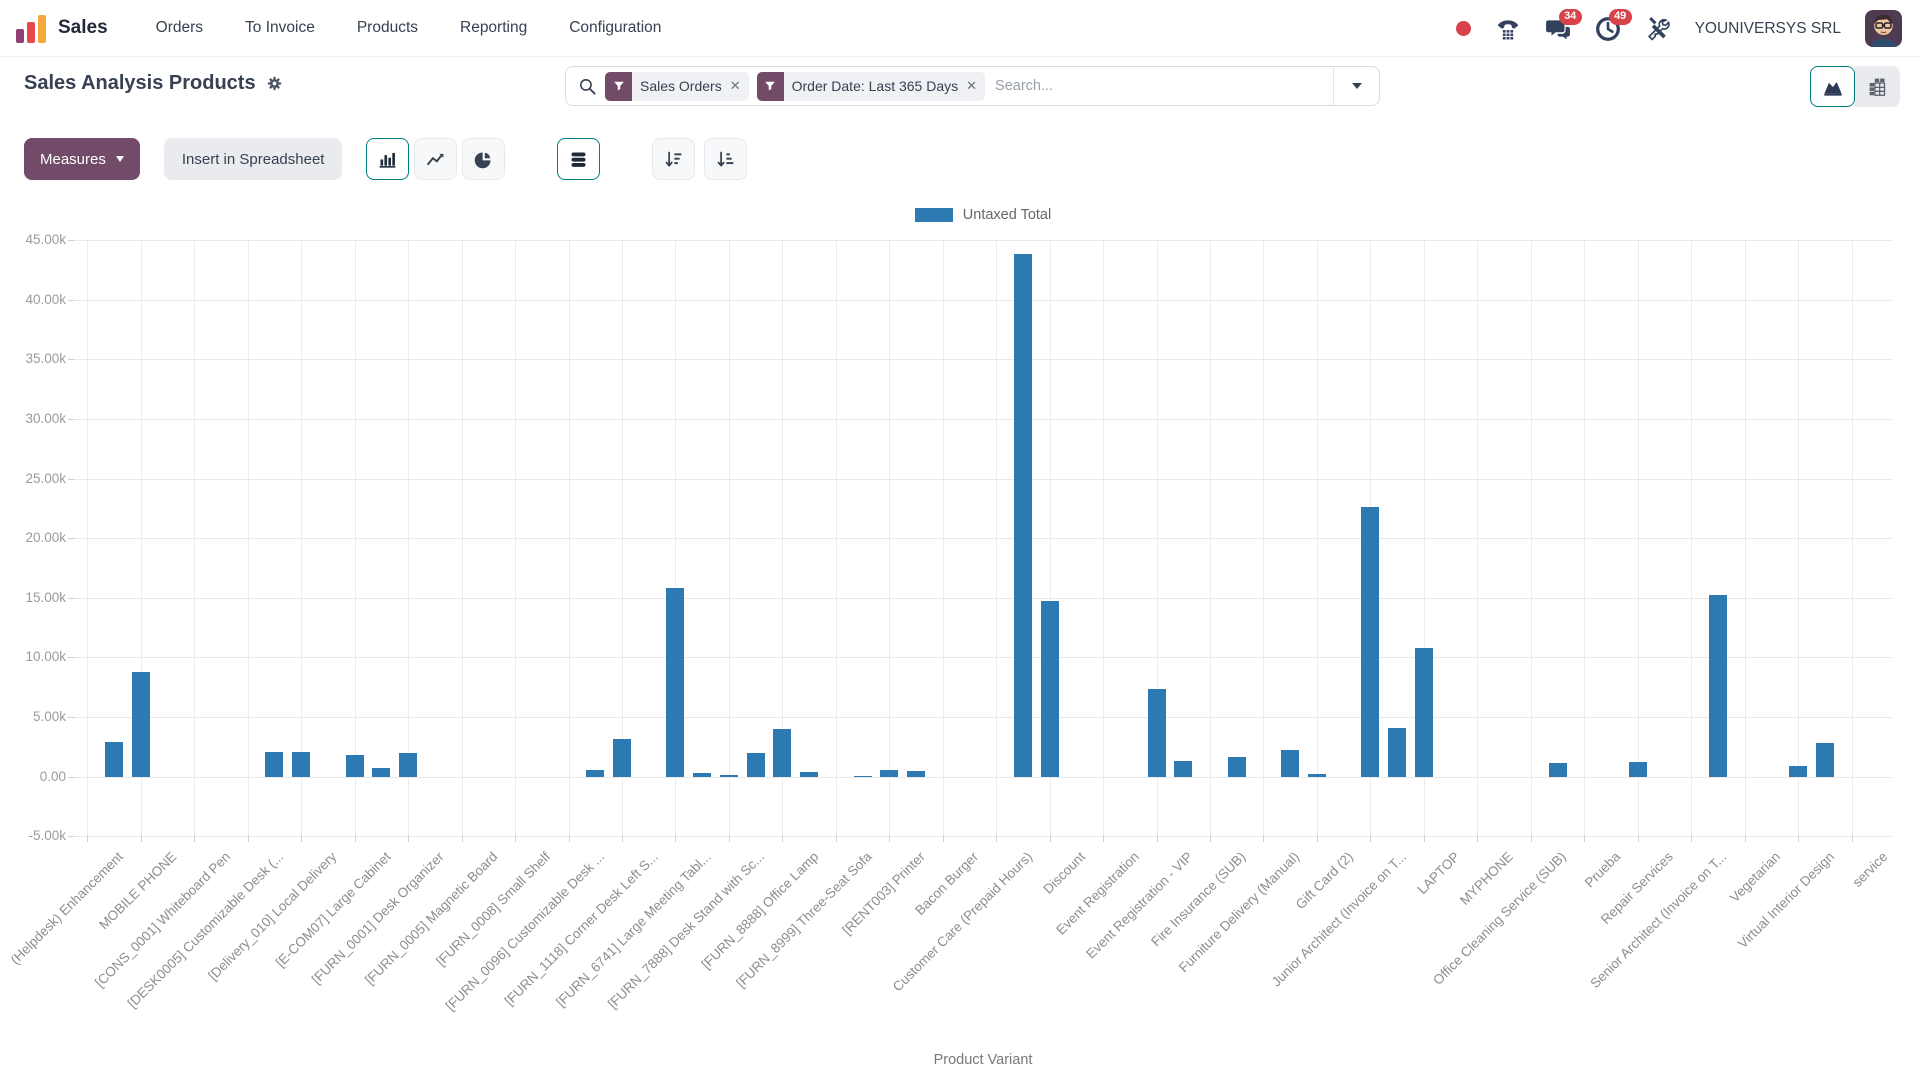 Image resolution: width=1920 pixels, height=1080 pixels. What do you see at coordinates (1613, 25) in the screenshot?
I see `activities-clock-icon: 49` at bounding box center [1613, 25].